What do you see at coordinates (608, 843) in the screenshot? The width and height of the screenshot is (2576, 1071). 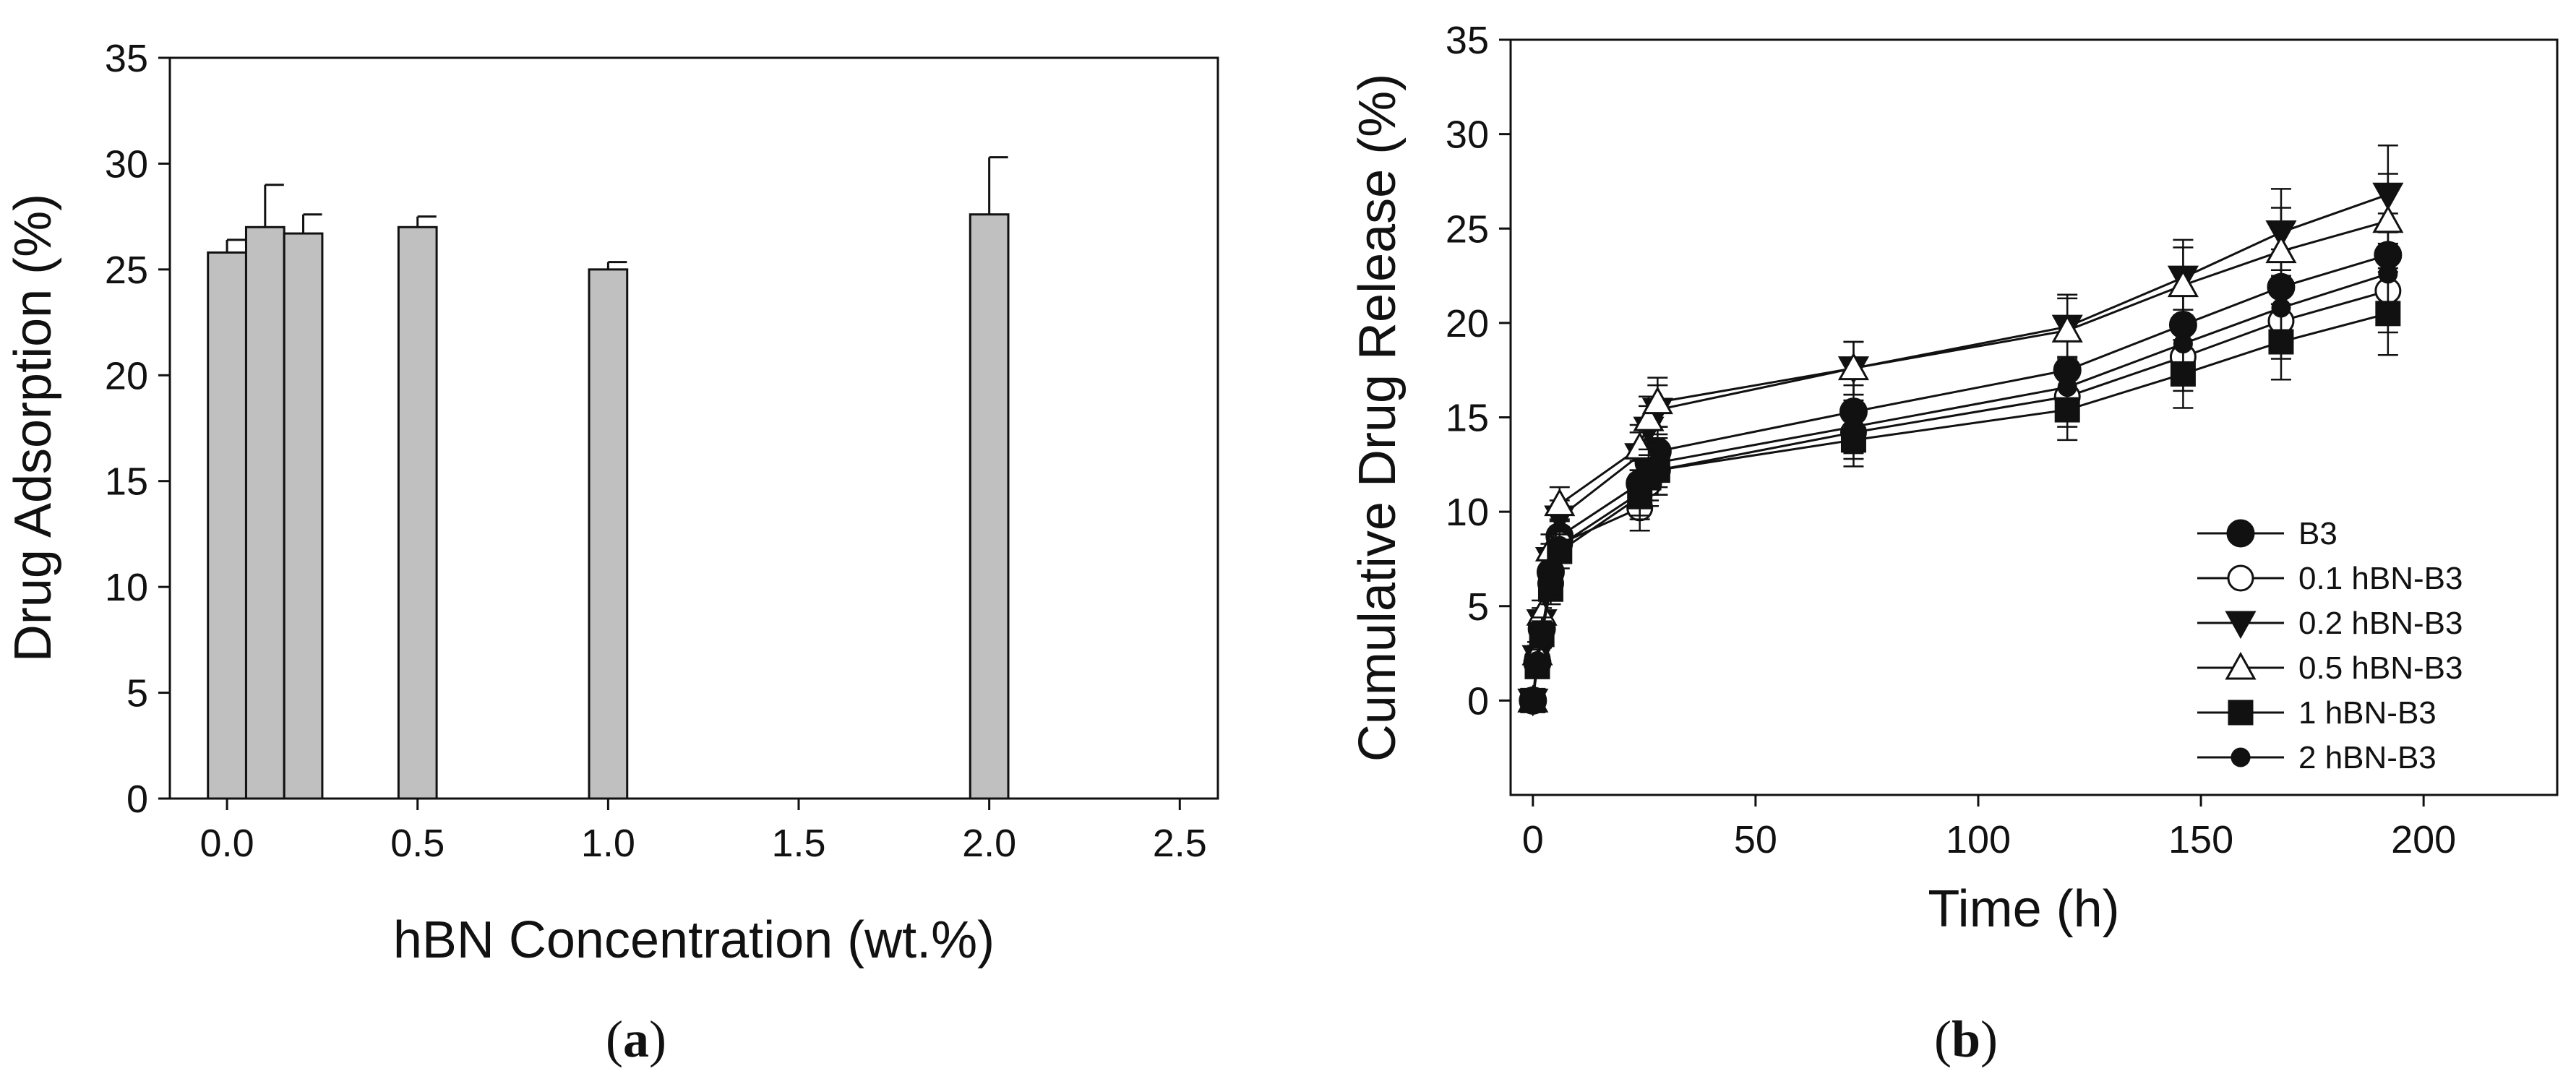 I see `x-tick-label-2: 1.0` at bounding box center [608, 843].